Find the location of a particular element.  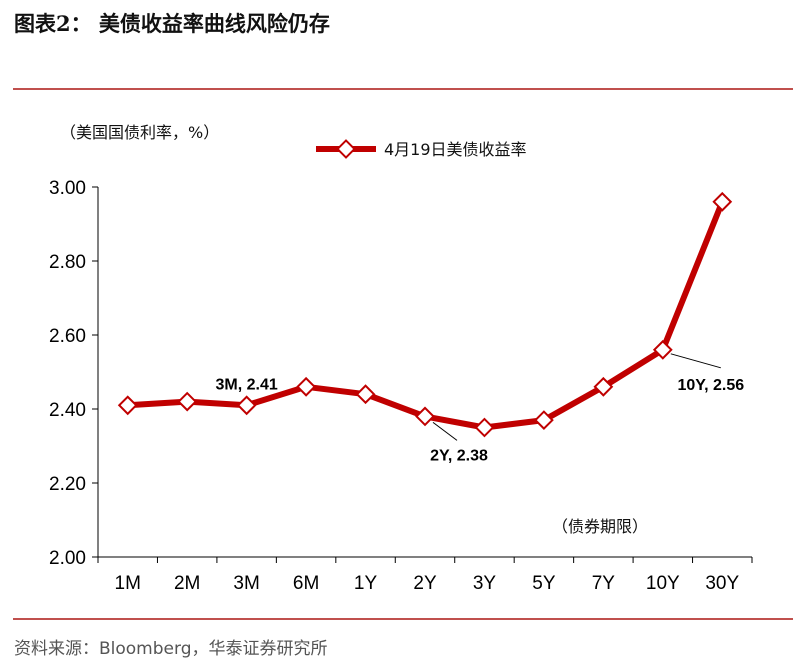

x-axis: 1M 2M 3M 6M 1Y 2Y 3Y 5Y 7Y 10Y 30Y is located at coordinates (425, 575).